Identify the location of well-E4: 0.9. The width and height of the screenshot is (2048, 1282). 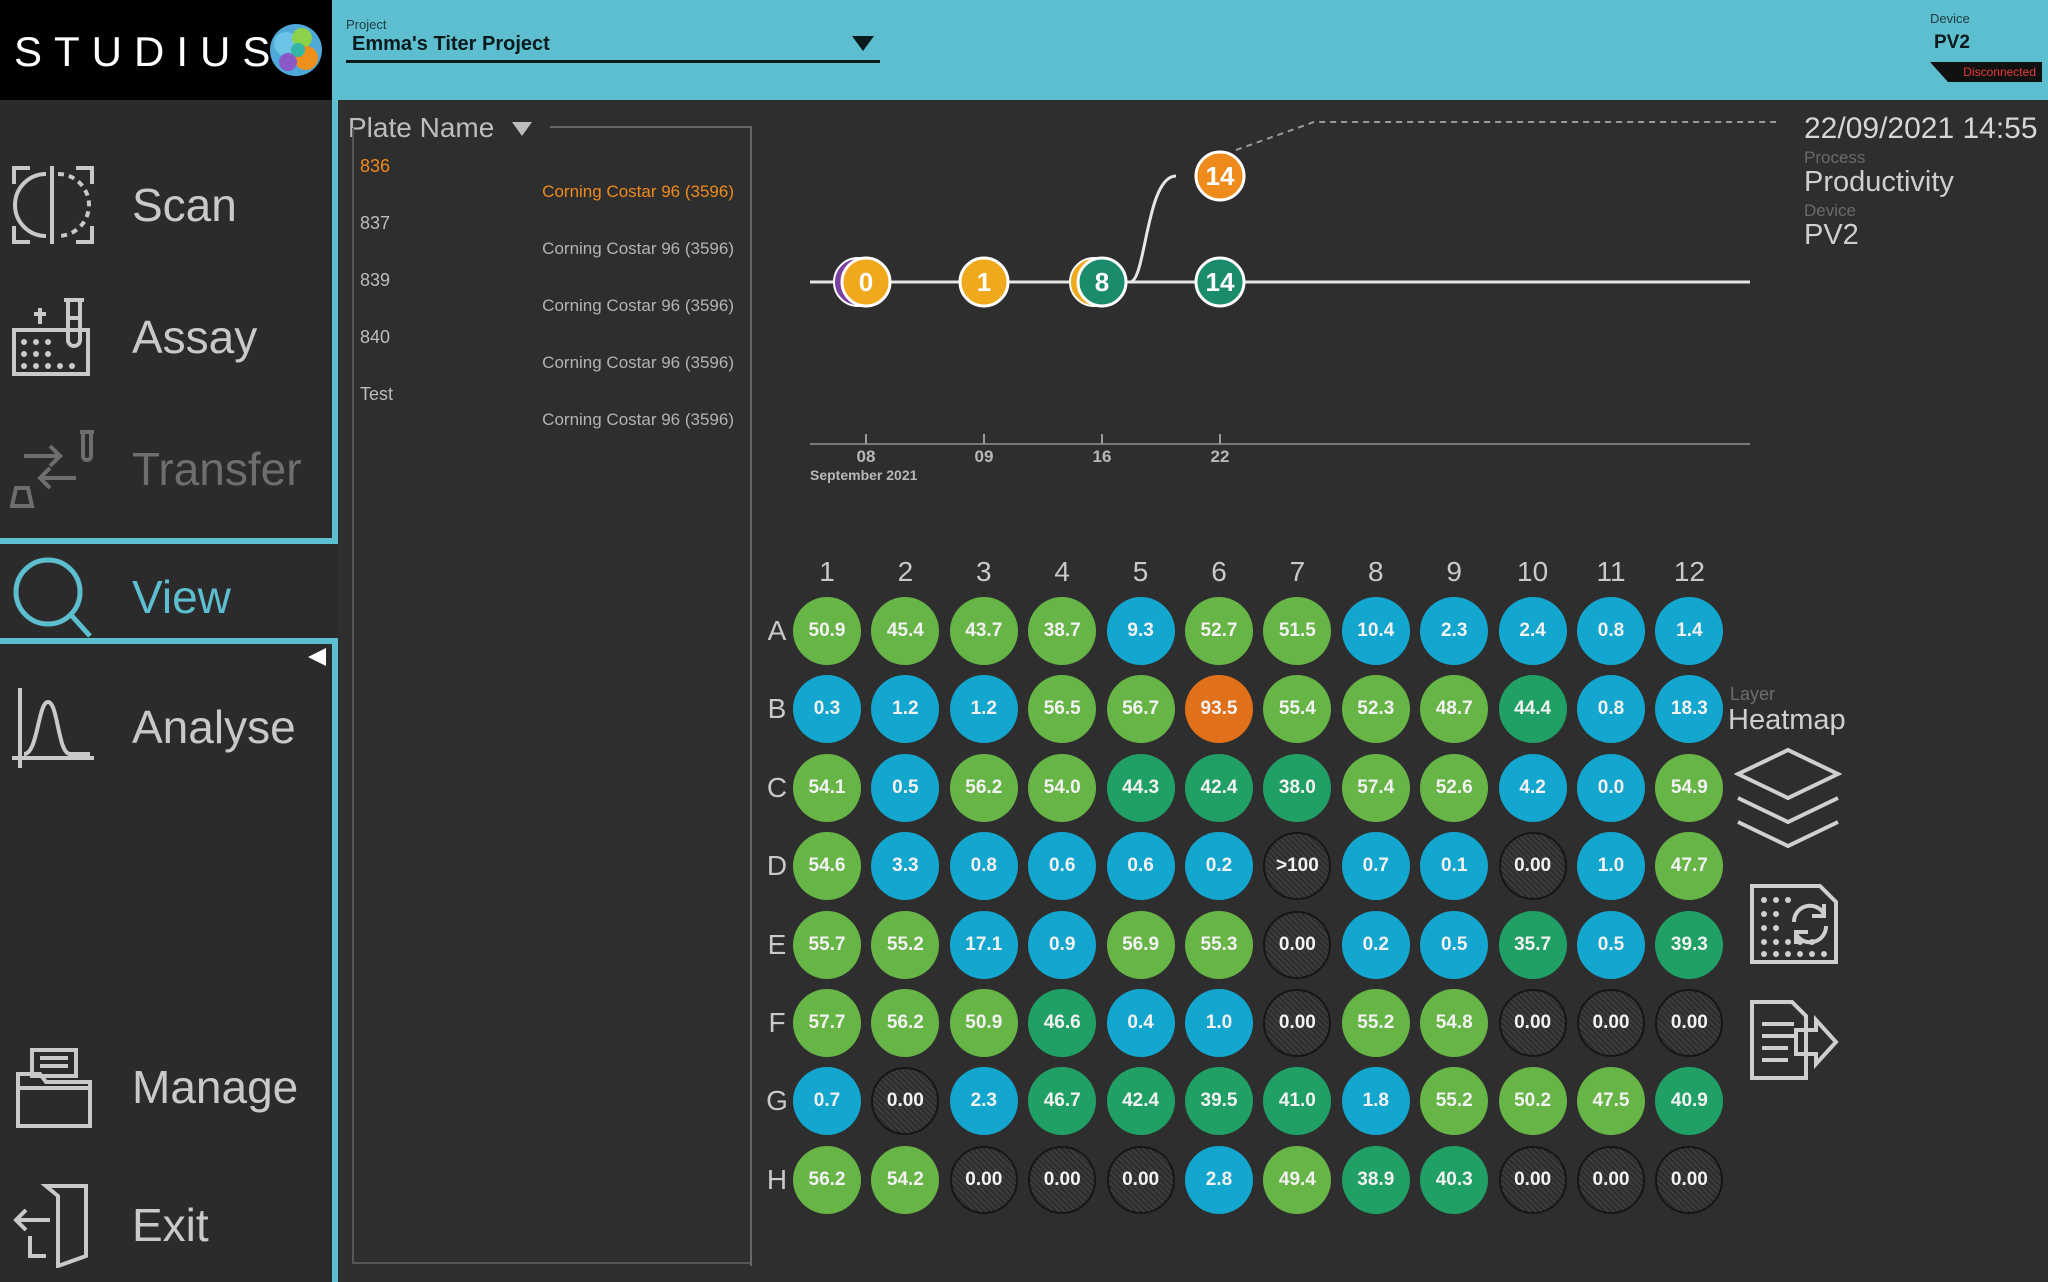
(1062, 944).